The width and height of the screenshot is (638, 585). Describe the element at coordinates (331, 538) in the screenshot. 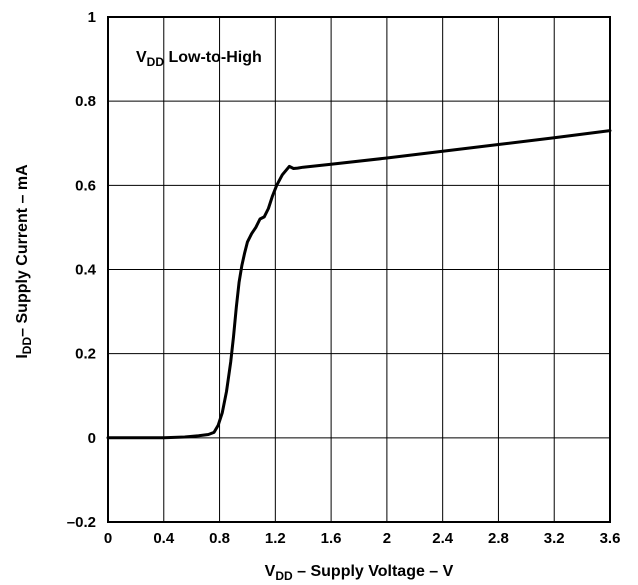

I see `x-tick-label: 1.6` at that location.